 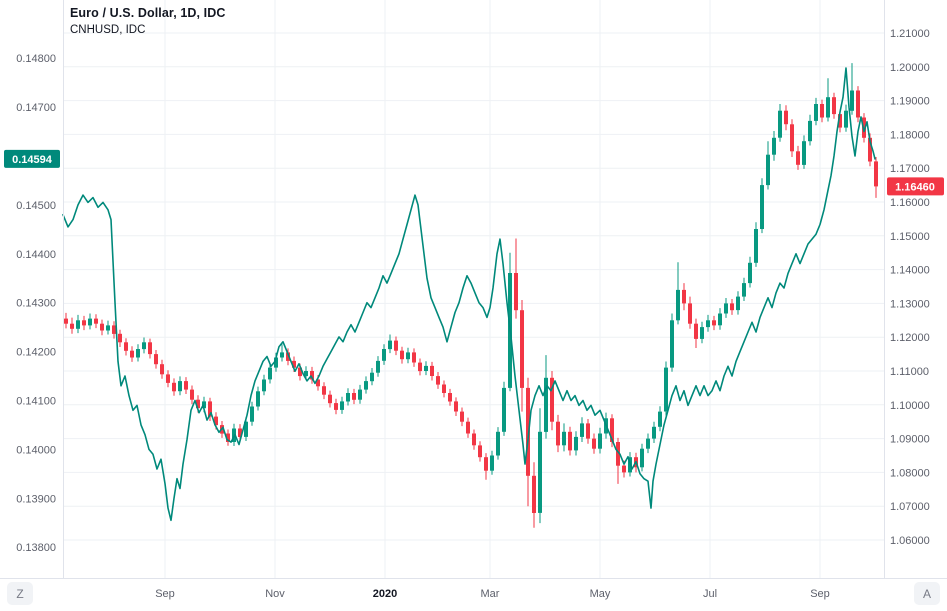 I want to click on left-axis-label: 0.13900, so click(x=36, y=499).